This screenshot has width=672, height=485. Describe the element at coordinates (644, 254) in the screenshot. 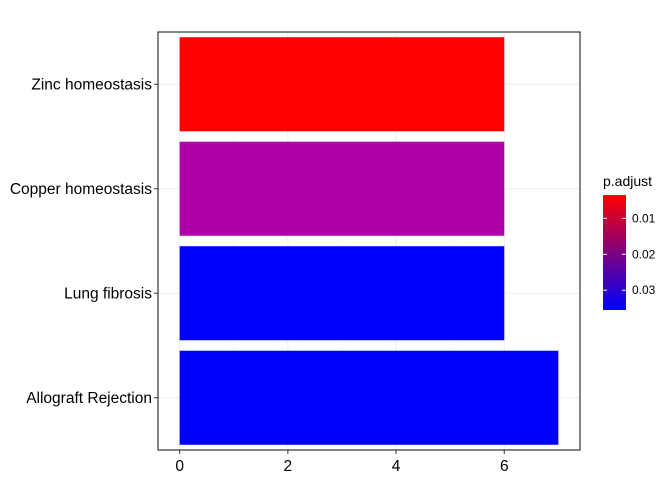

I see `legend-tick-label: 0.02` at that location.